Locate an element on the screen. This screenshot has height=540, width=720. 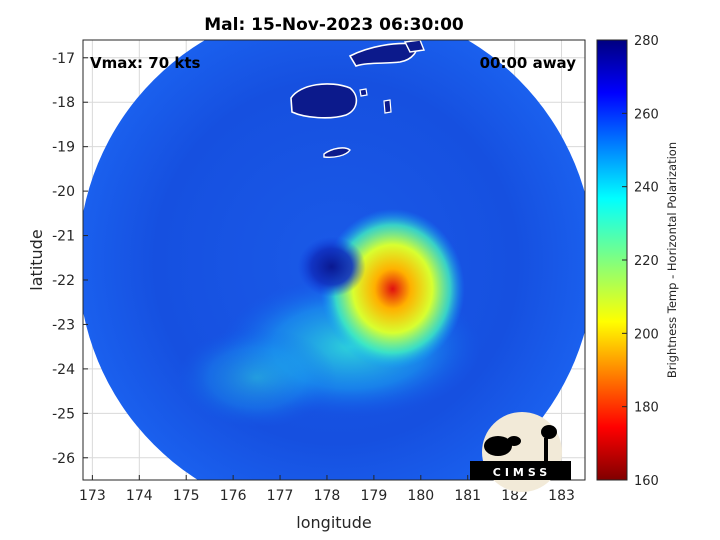
y-tick-label: -21 is located at coordinates (63, 237).